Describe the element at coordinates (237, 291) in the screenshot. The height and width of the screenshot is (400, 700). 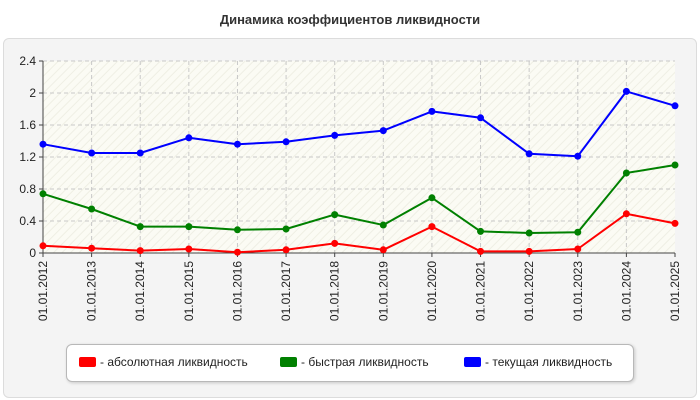
I see `x-tick-label: 01.01.2016` at that location.